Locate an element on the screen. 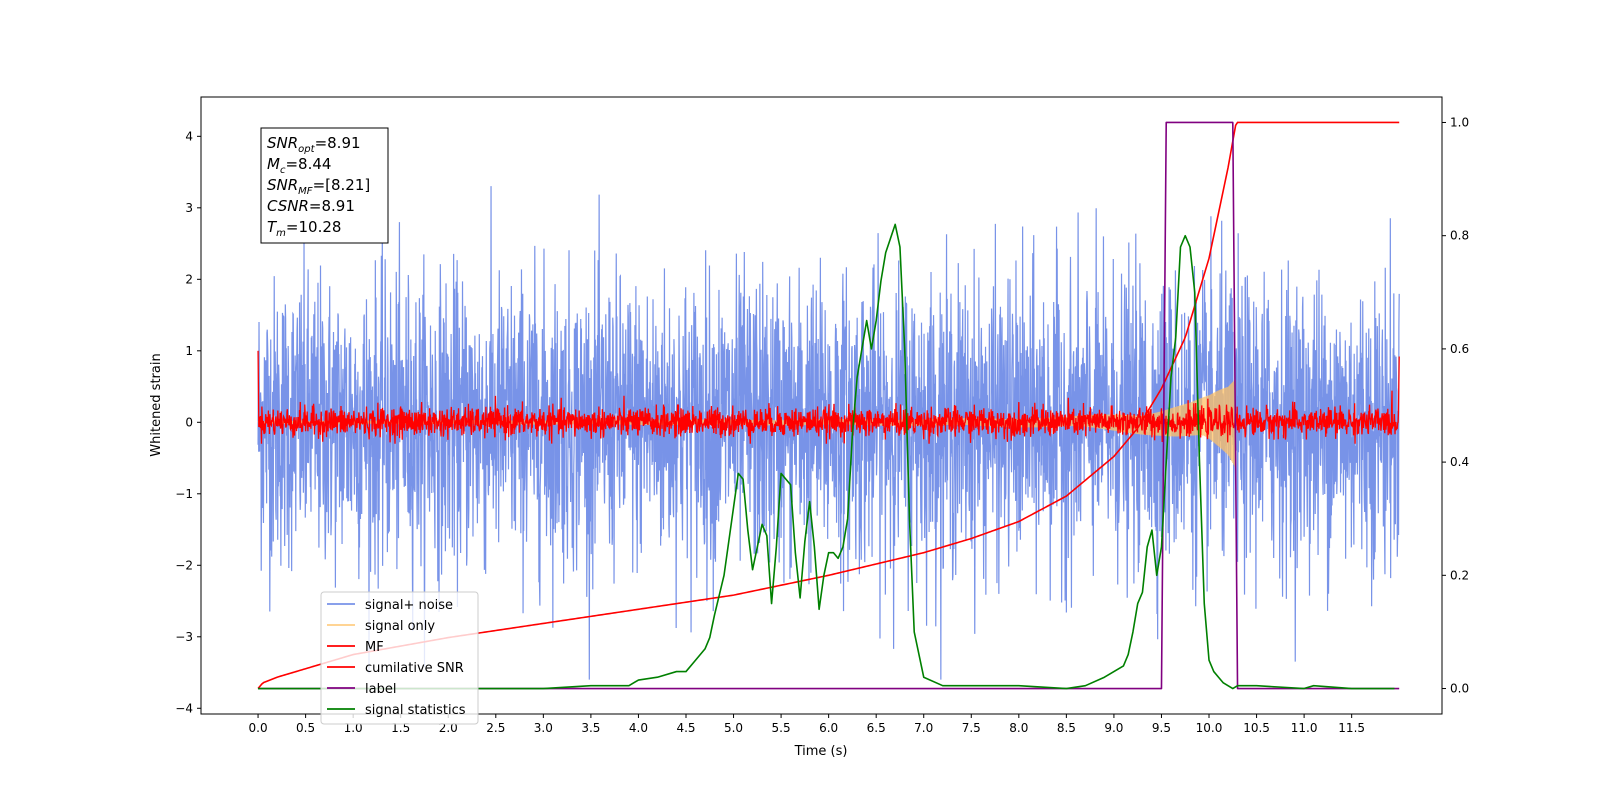 The width and height of the screenshot is (1600, 804). annotation-frame is located at coordinates (324, 185).